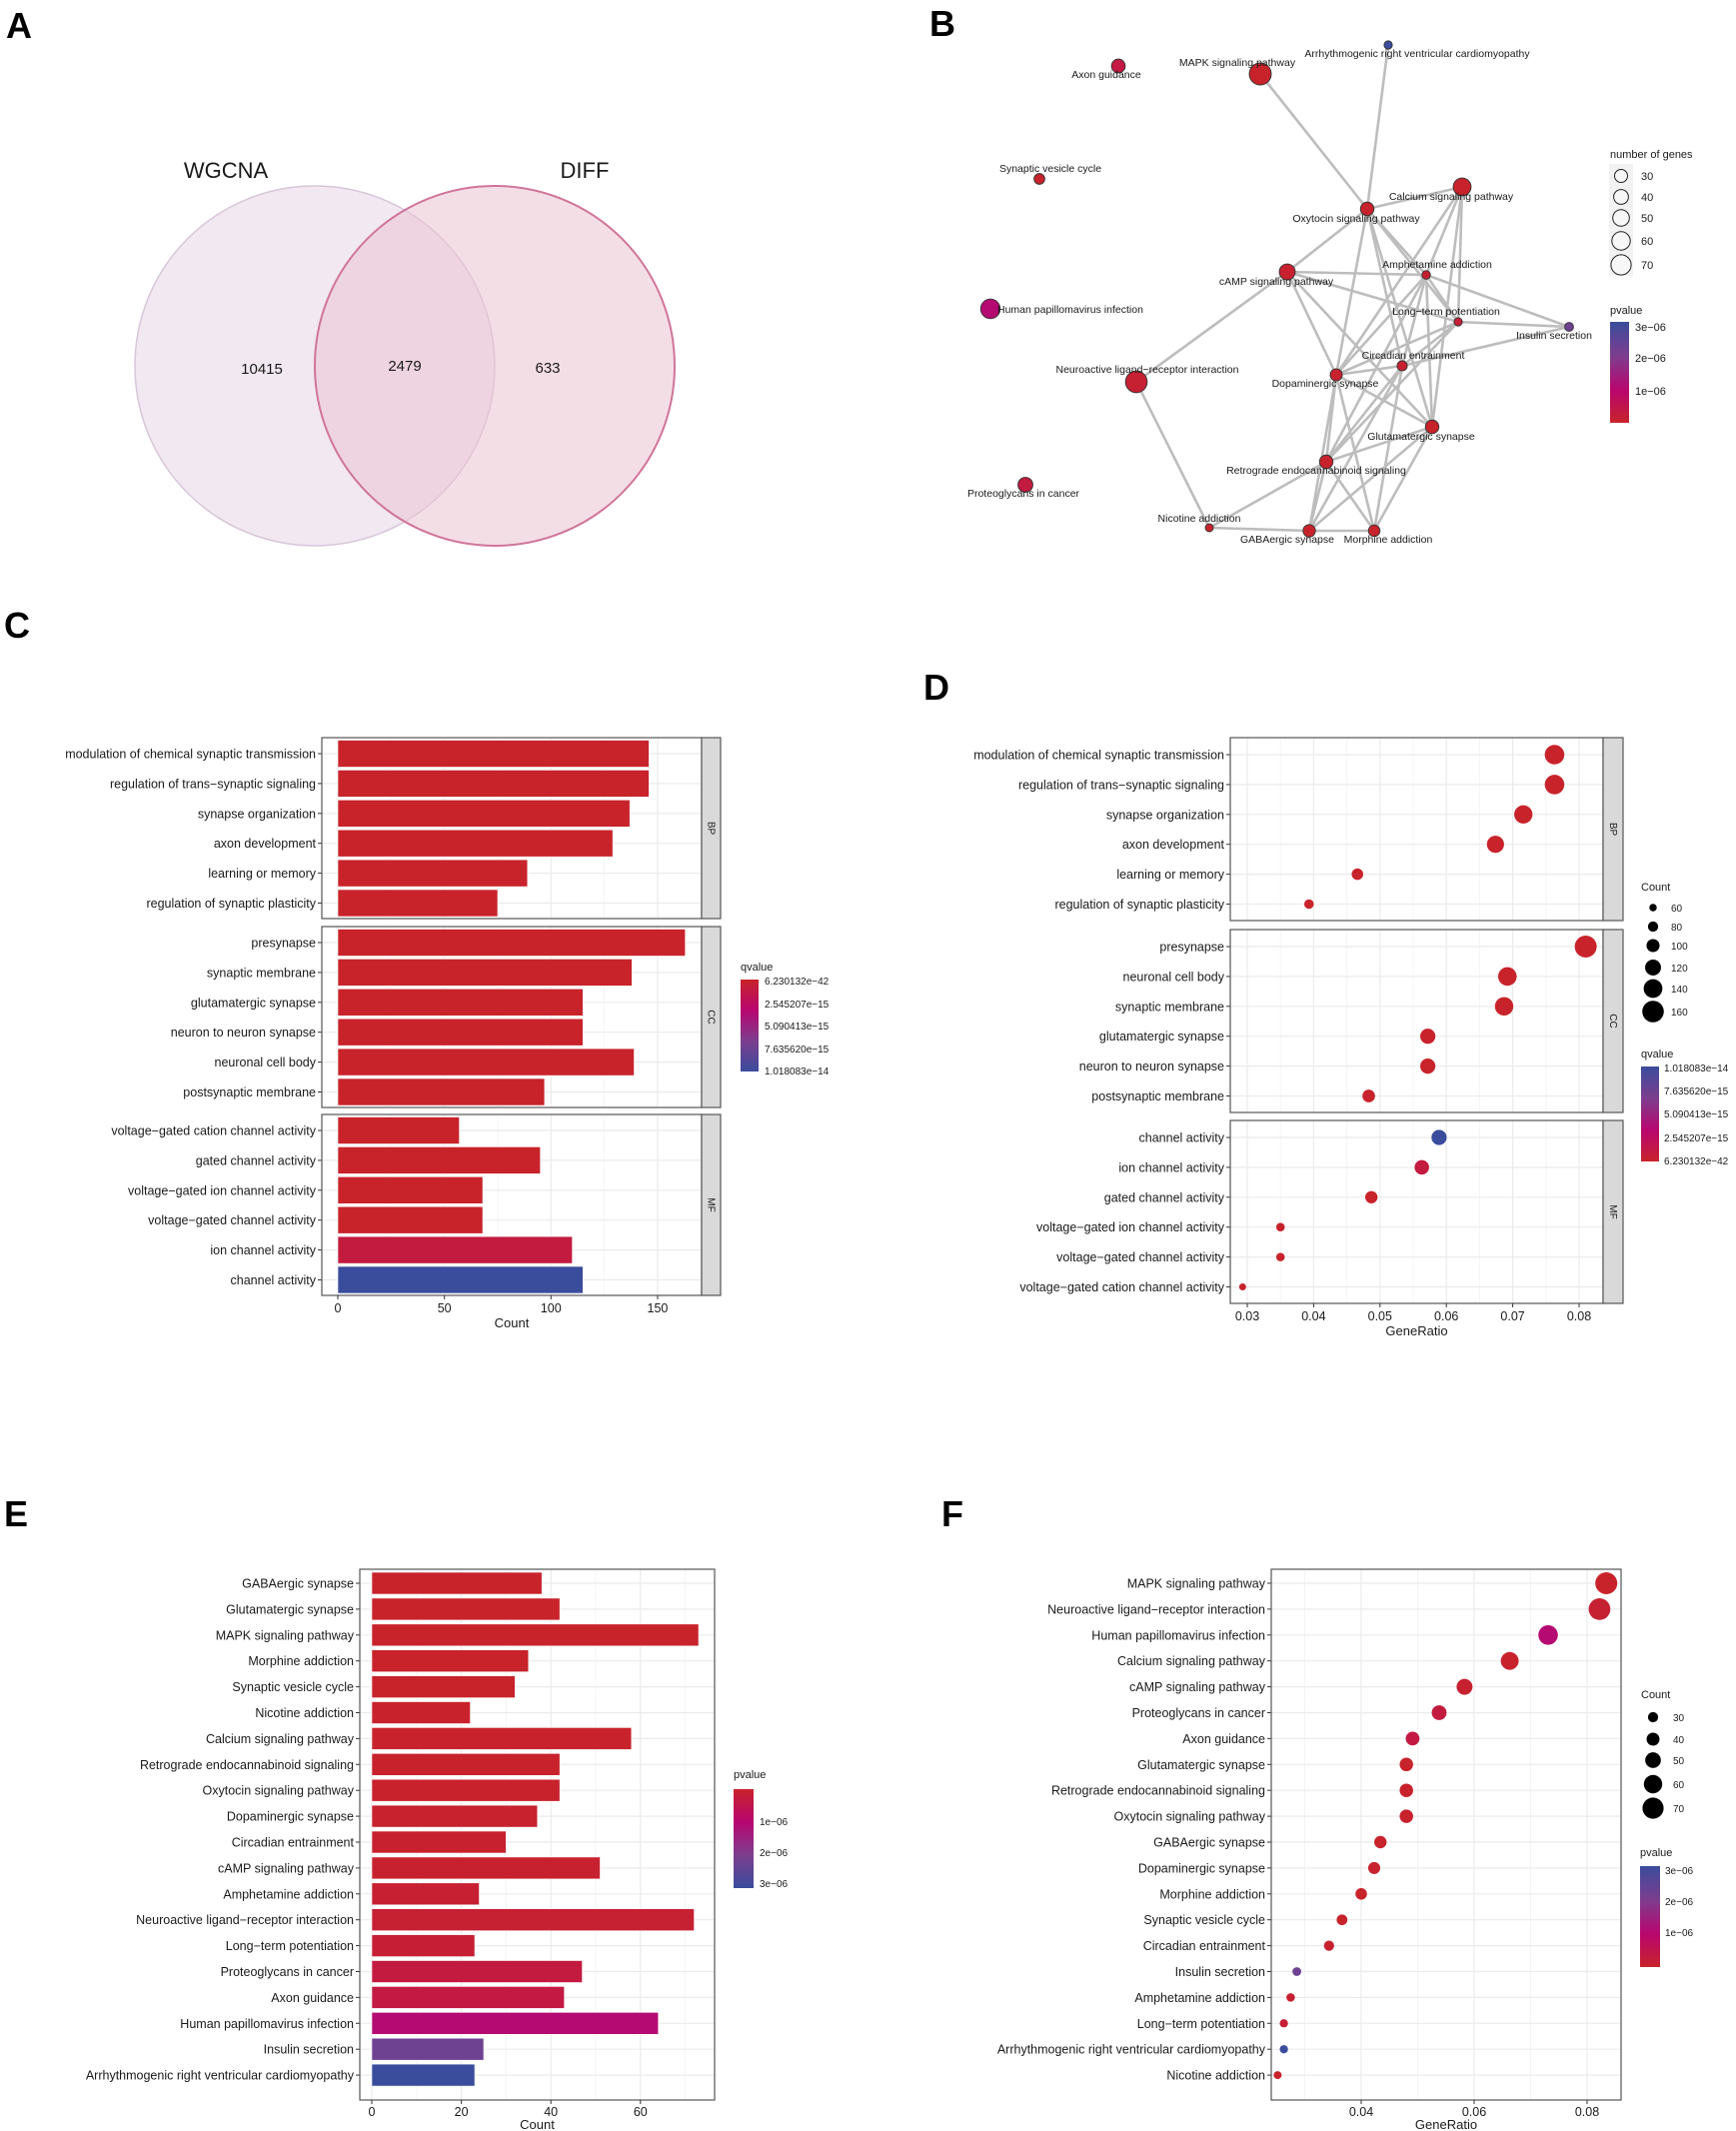  Describe the element at coordinates (1554, 336) in the screenshot. I see `network-node-label: Insulin secretion` at that location.